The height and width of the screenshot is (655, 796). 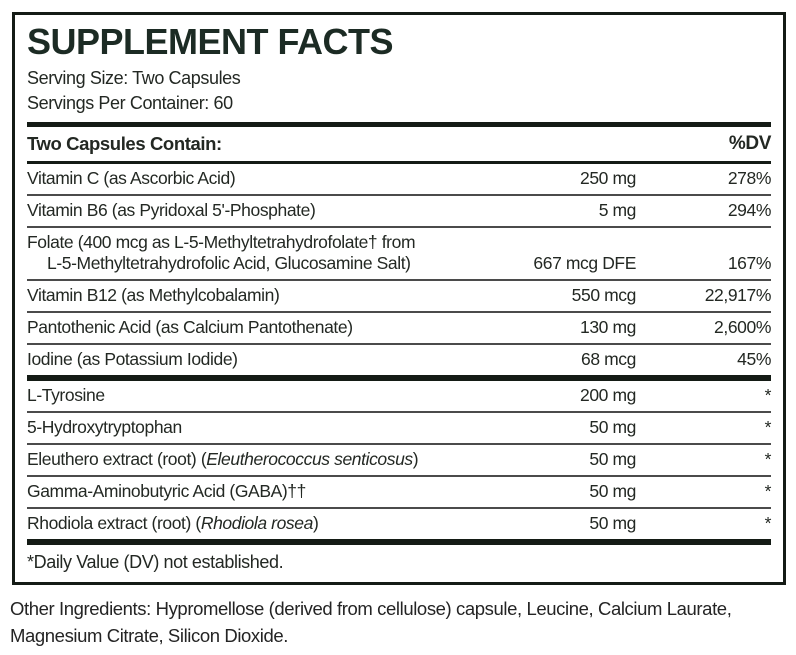 What do you see at coordinates (124, 143) in the screenshot?
I see `column-header-contain: Two Capsules Contain:` at bounding box center [124, 143].